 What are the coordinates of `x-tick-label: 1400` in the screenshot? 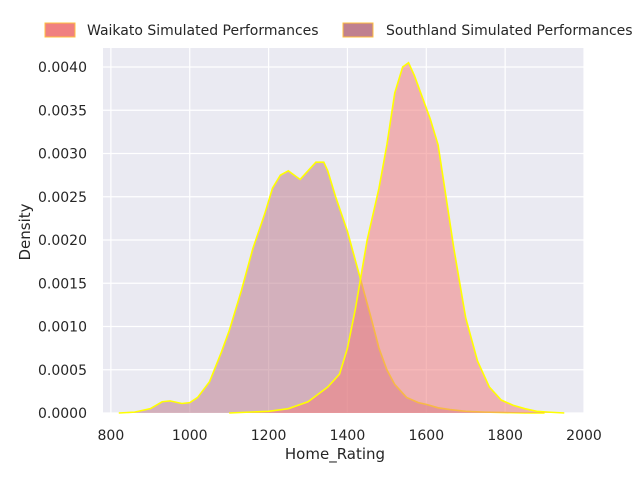 It's located at (348, 436).